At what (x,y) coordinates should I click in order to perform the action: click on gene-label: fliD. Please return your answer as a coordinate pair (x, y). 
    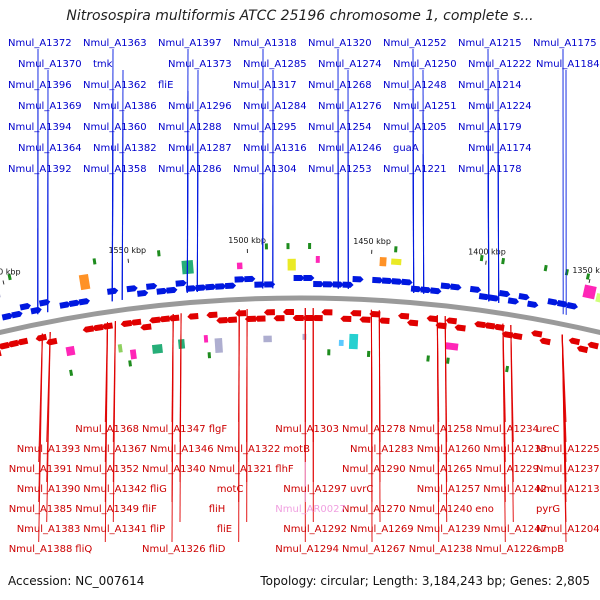
    Looking at the image, I should click on (217, 549).